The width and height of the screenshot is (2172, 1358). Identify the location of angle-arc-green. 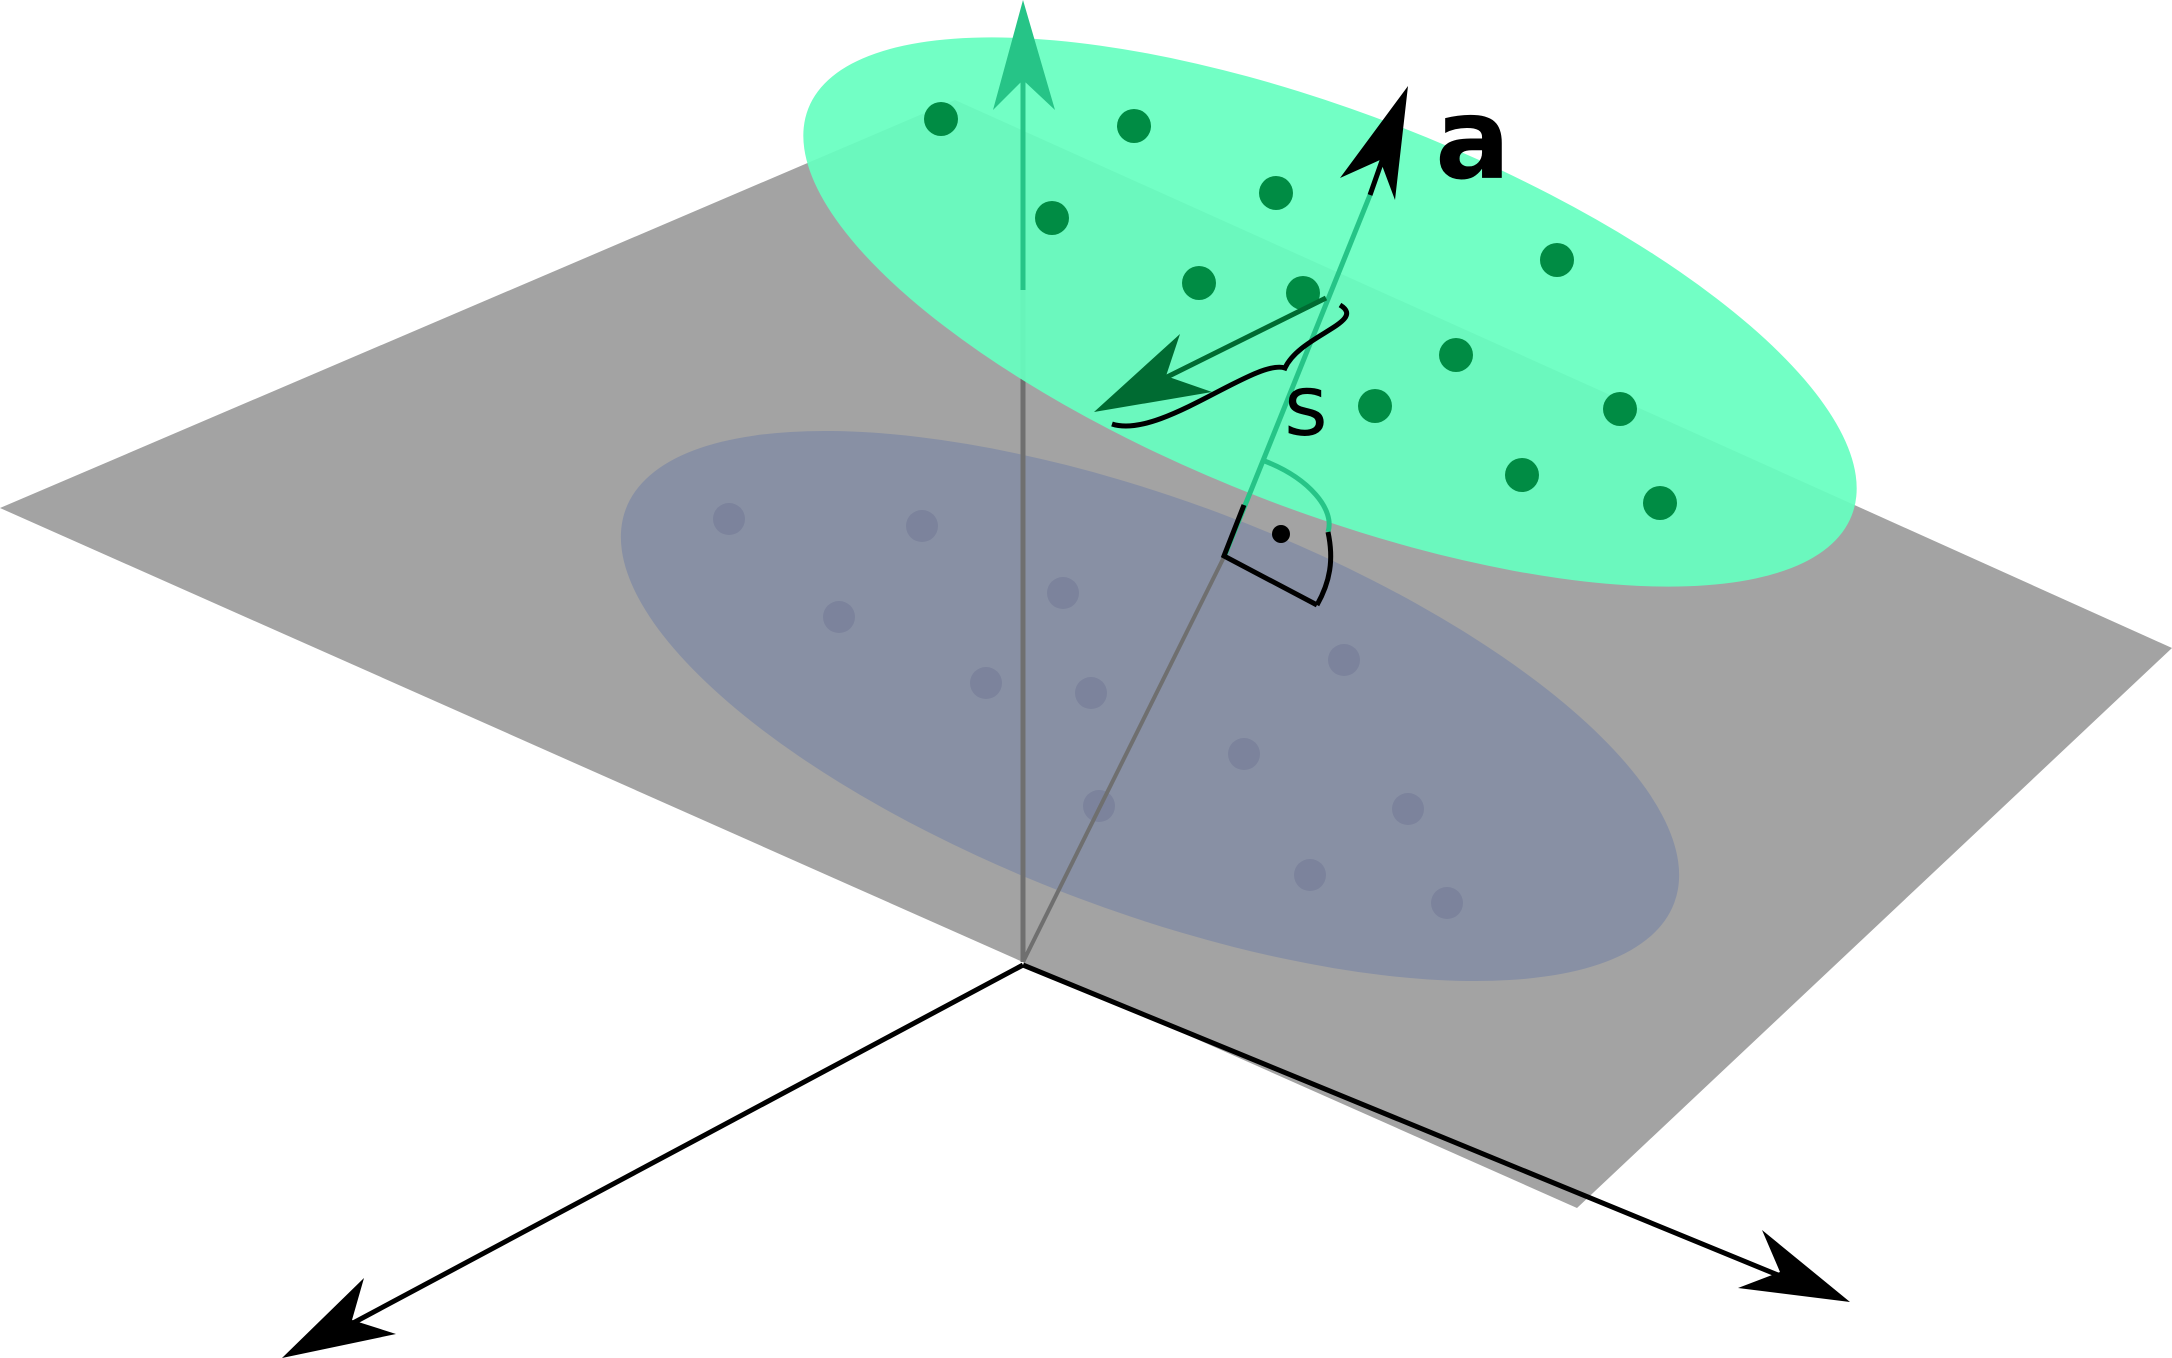
(1296, 495).